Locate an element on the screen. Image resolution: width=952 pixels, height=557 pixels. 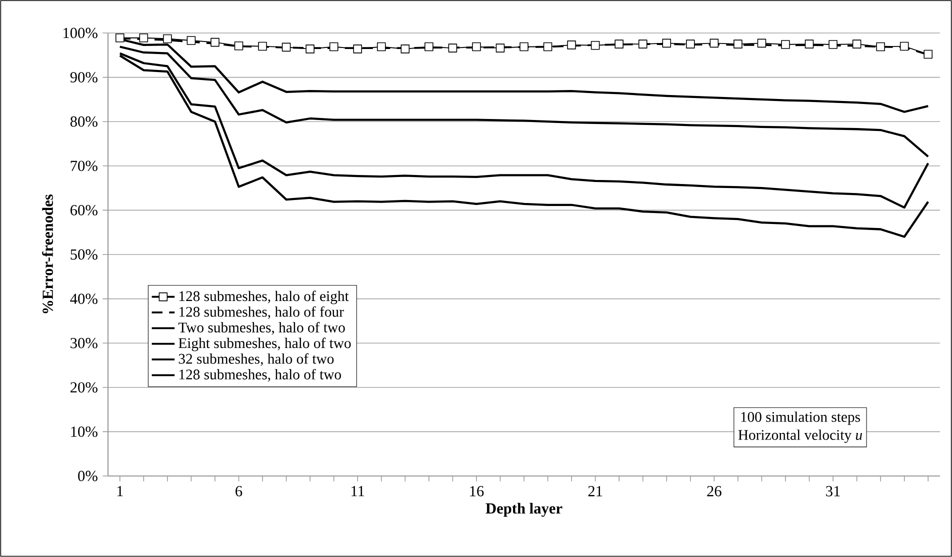
x-tick-label: 31 is located at coordinates (833, 491).